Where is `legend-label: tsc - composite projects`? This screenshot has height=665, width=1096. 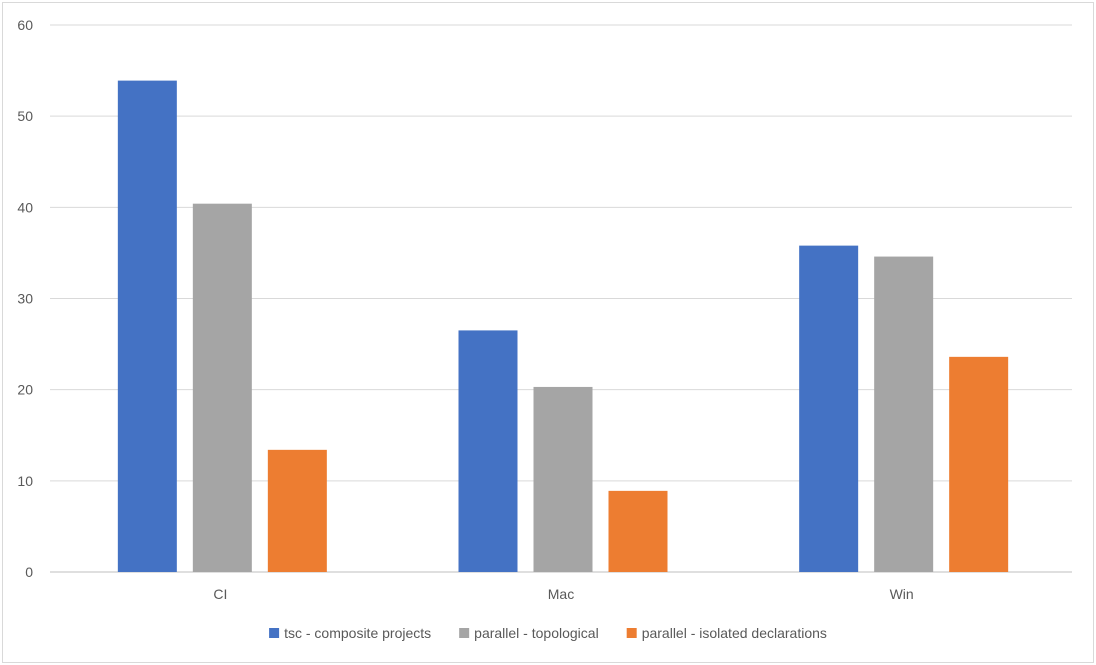 legend-label: tsc - composite projects is located at coordinates (357, 633).